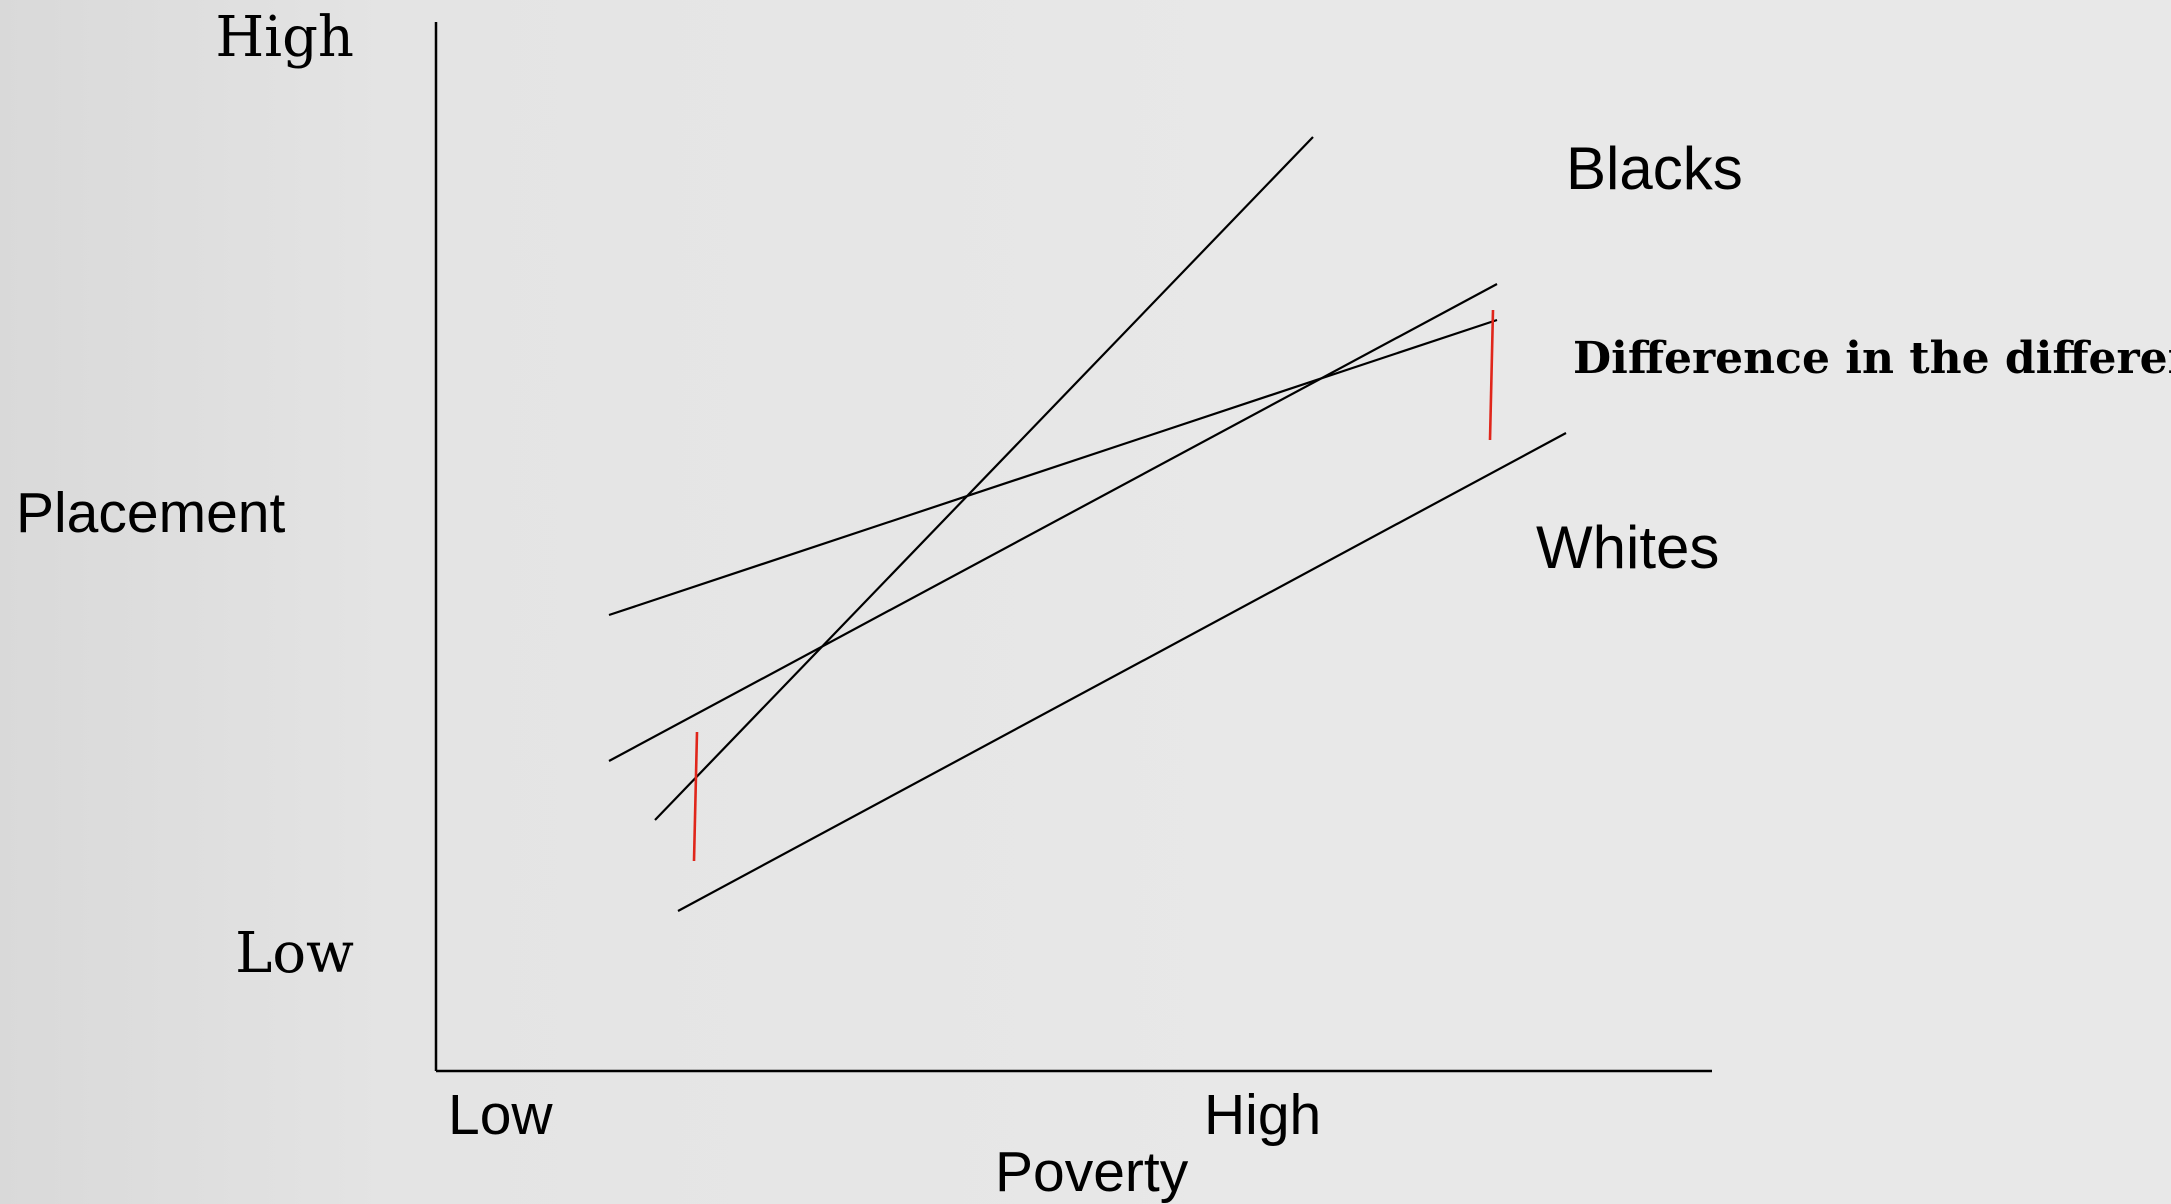 The width and height of the screenshot is (2171, 1204). I want to click on flat-upper-line, so click(1053, 467).